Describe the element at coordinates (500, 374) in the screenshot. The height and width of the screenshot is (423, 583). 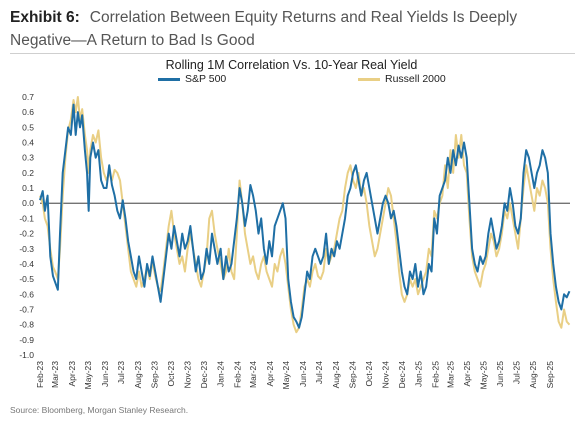
I see `x-tick-label: Jun-25` at that location.